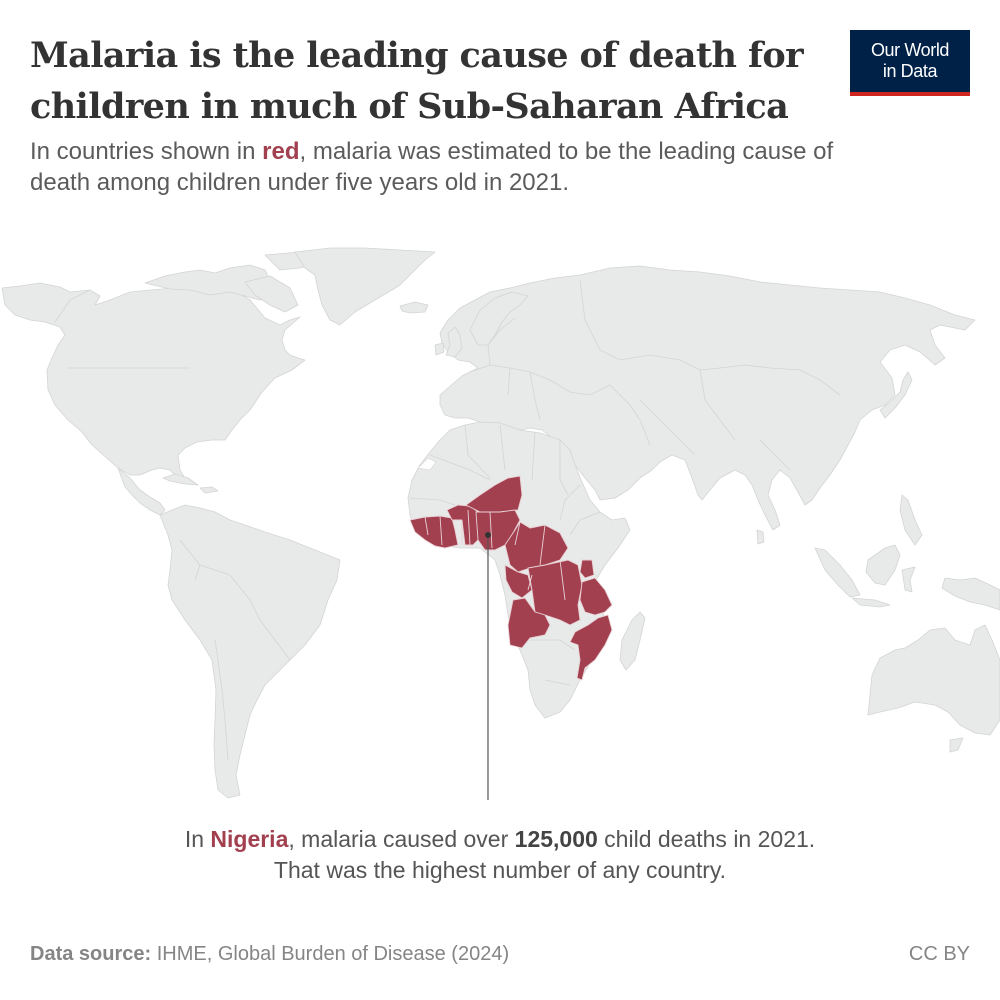  What do you see at coordinates (587, 569) in the screenshot?
I see `map-red-uganda` at bounding box center [587, 569].